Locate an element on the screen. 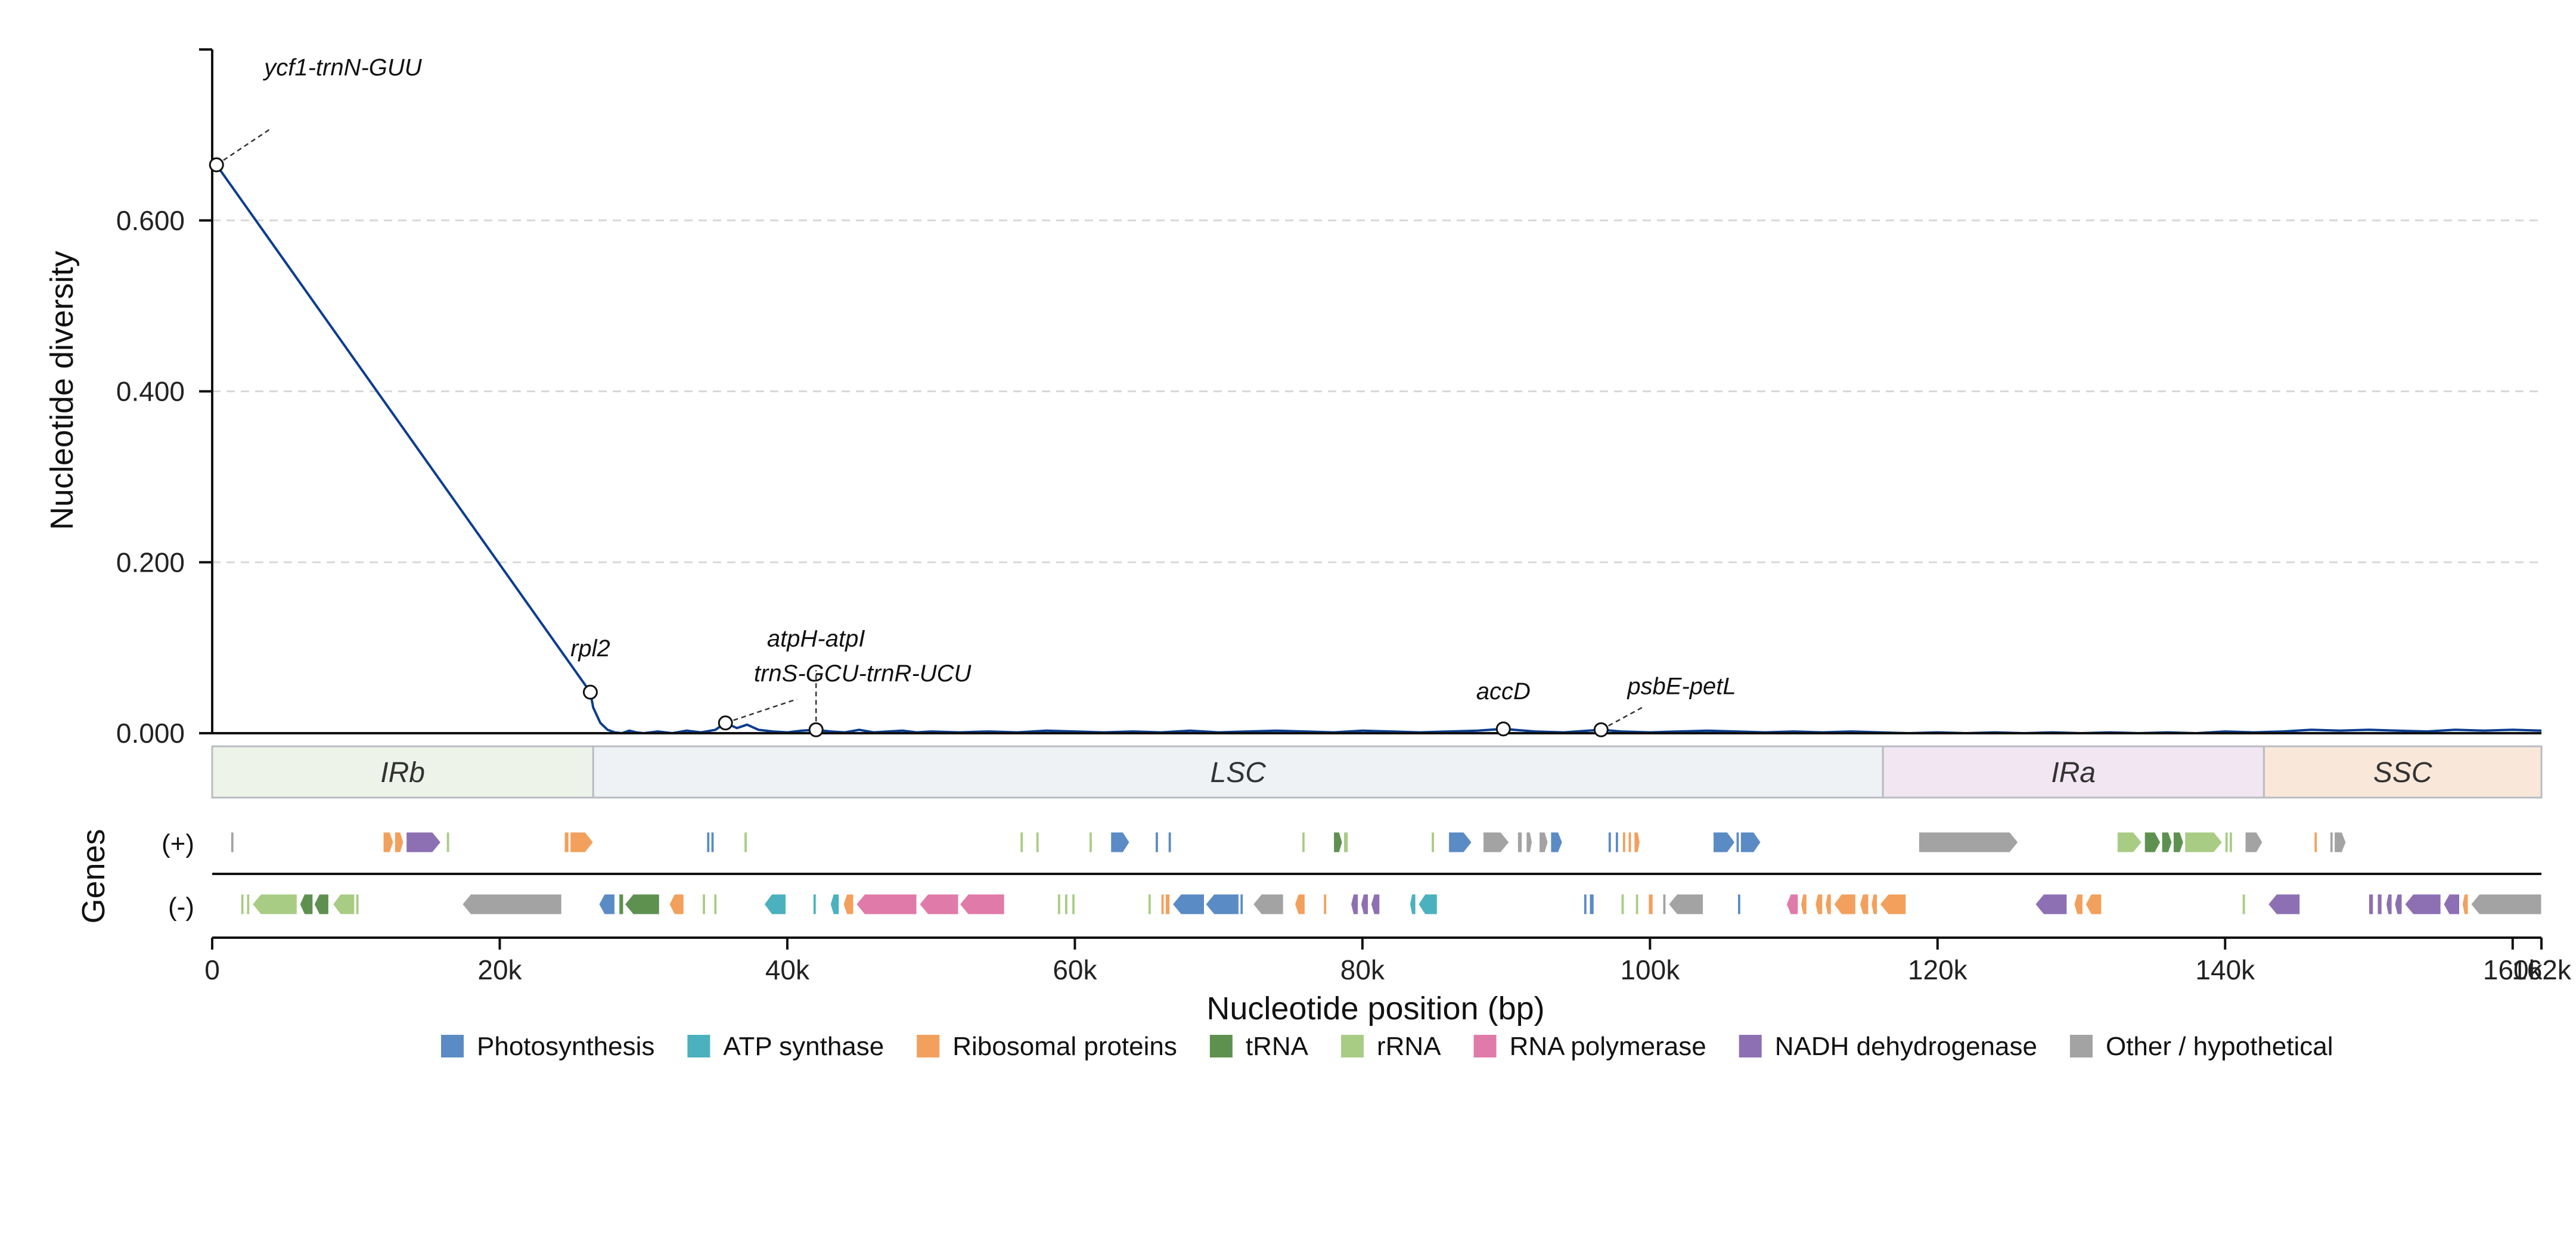  x-tick-label: 140k is located at coordinates (2225, 969).